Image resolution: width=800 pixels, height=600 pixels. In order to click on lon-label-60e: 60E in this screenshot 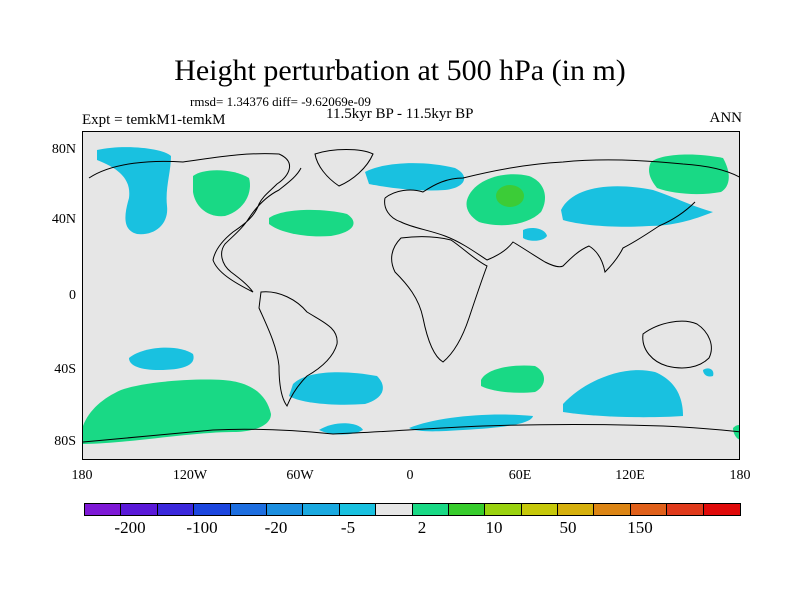, I will do `click(520, 475)`.